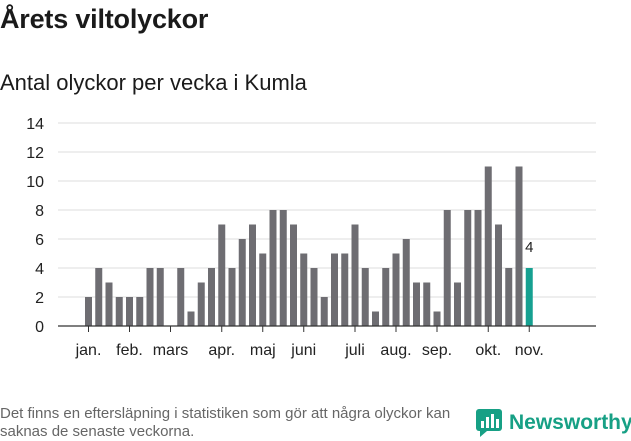 This screenshot has height=441, width=631. What do you see at coordinates (221, 350) in the screenshot?
I see `x-tick-label: apr.` at bounding box center [221, 350].